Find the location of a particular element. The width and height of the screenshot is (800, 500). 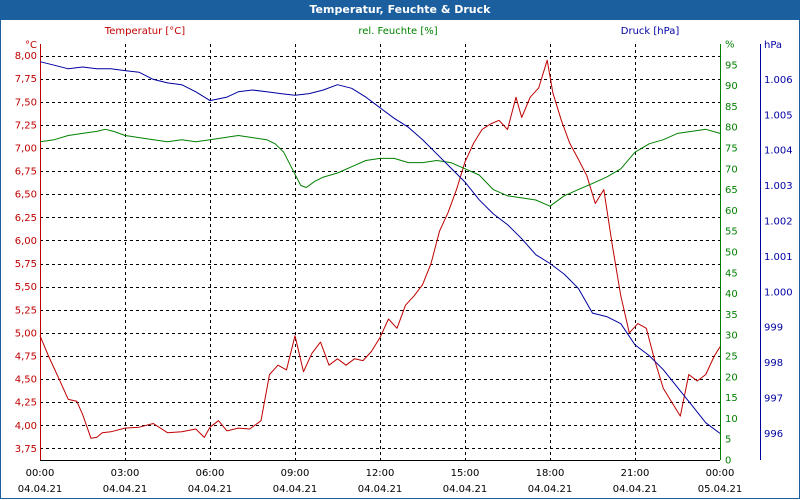

date-tick-label: 05.04.21 is located at coordinates (720, 489).